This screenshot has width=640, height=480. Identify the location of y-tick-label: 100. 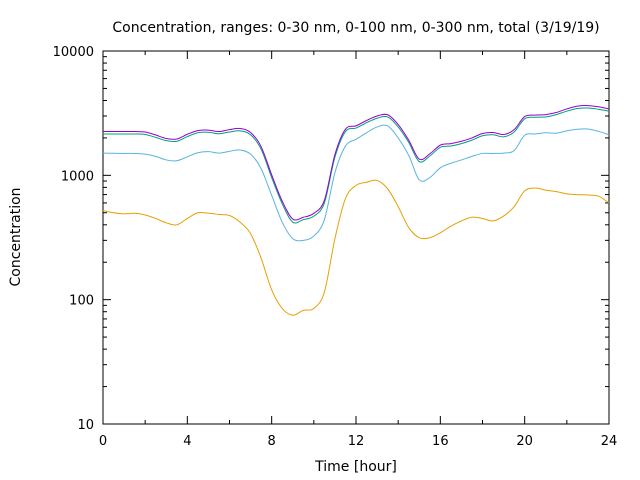
(81, 301).